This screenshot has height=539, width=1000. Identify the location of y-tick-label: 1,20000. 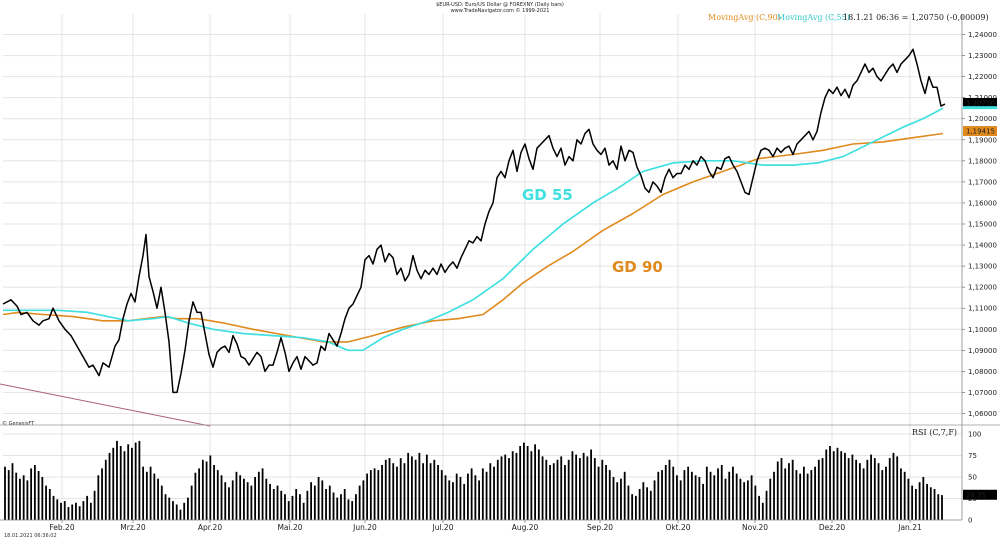
(982, 119).